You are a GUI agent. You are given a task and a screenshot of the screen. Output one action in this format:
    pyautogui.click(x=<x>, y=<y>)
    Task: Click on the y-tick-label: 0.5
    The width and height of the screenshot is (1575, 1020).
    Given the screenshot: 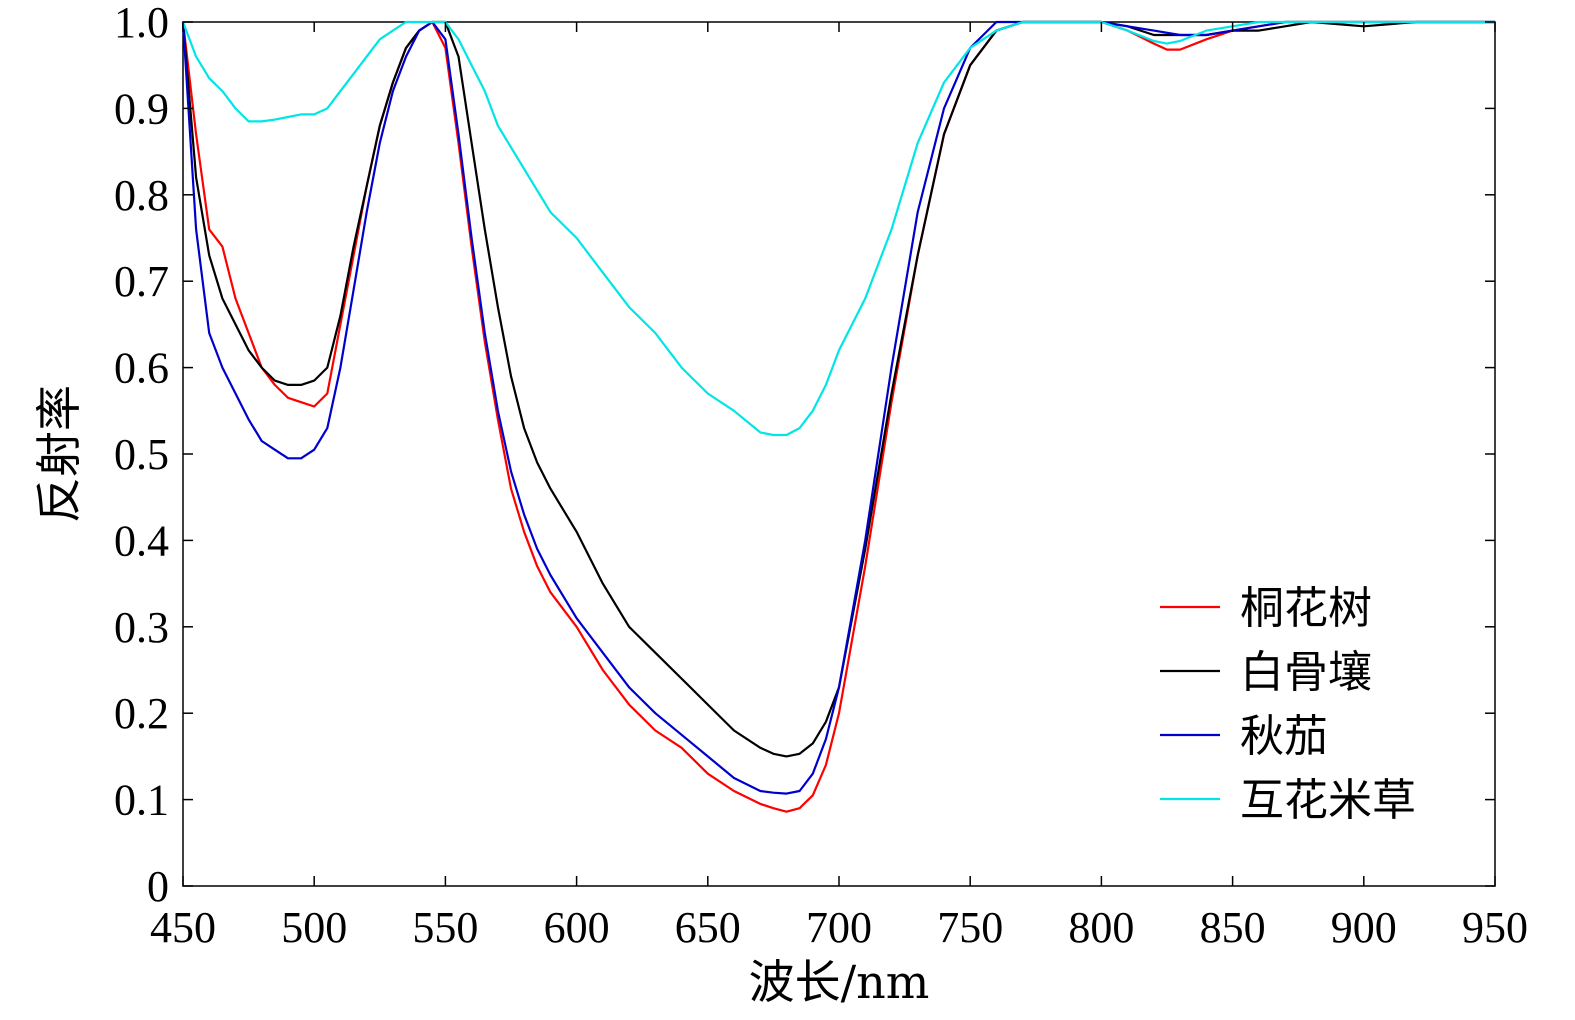 What is the action you would take?
    pyautogui.click(x=141, y=454)
    